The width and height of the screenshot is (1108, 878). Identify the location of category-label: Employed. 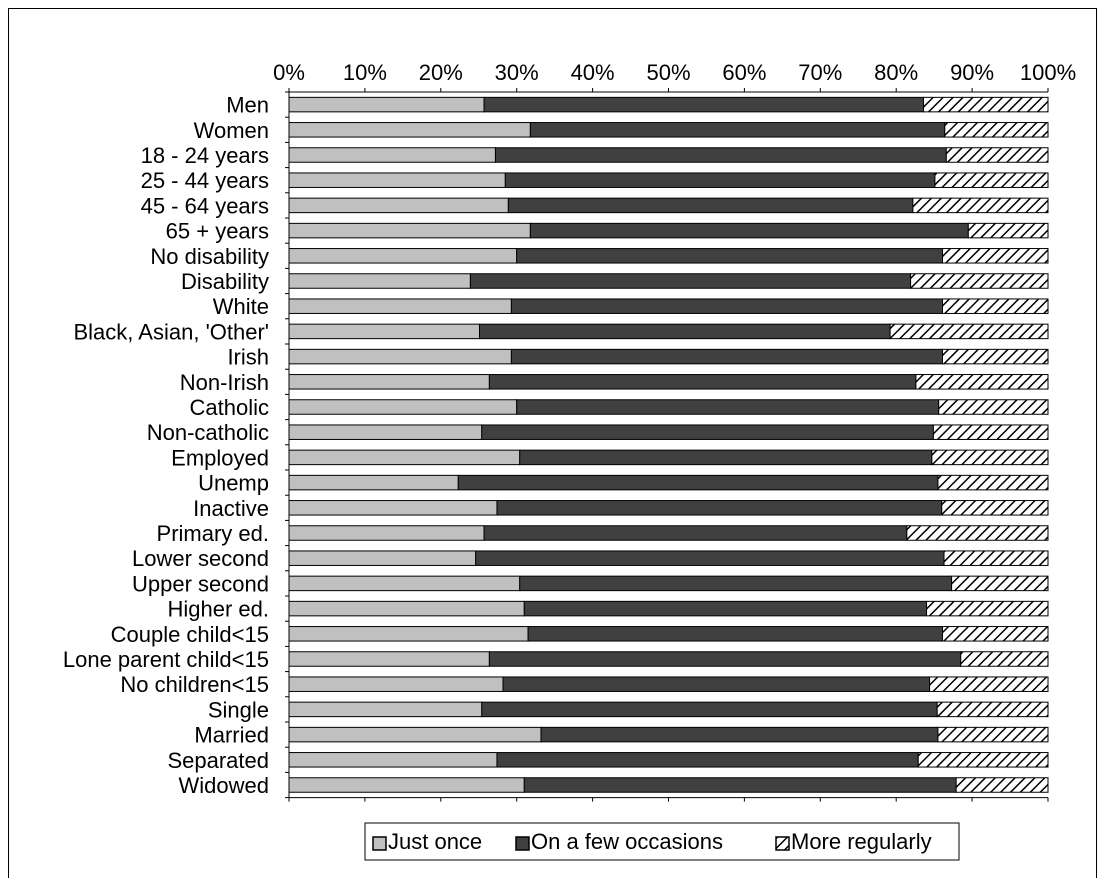
(220, 457).